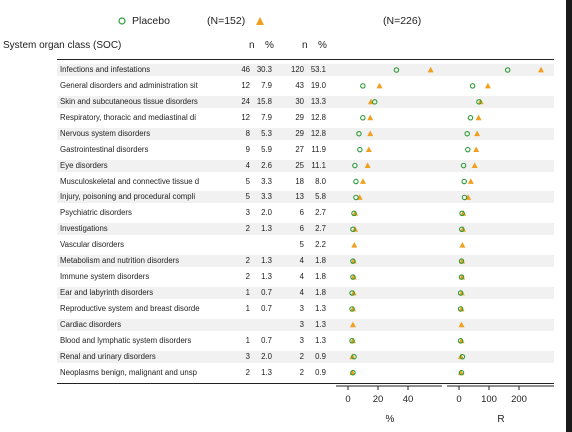  What do you see at coordinates (105, 69) in the screenshot?
I see `soc-row-label: Infections and infestations` at bounding box center [105, 69].